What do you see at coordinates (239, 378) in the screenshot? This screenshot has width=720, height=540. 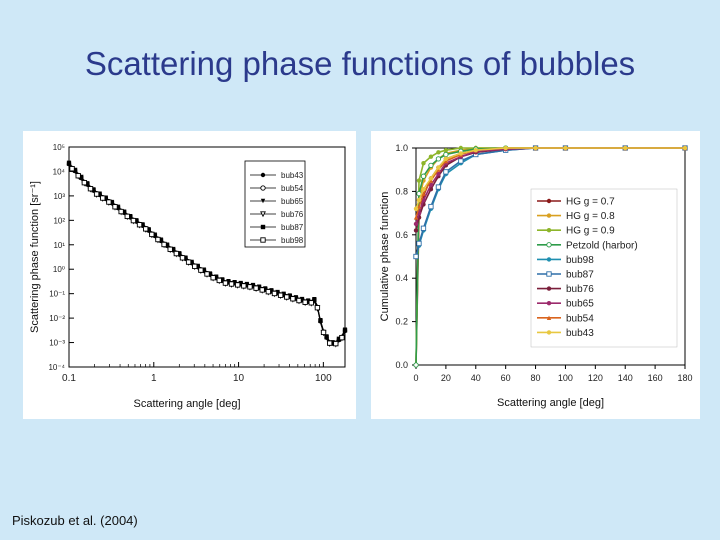 I see `x-tick-label: 10` at bounding box center [239, 378].